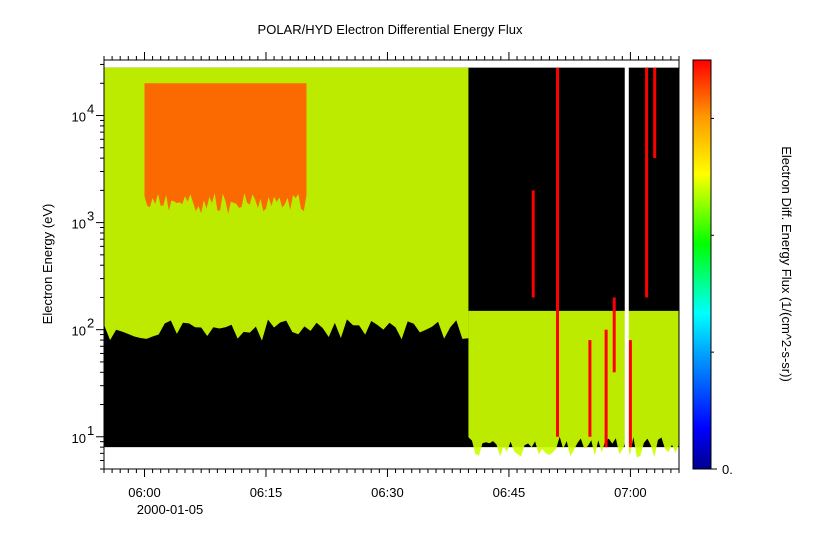  I want to click on y-tick-exponent: 3, so click(90, 216).